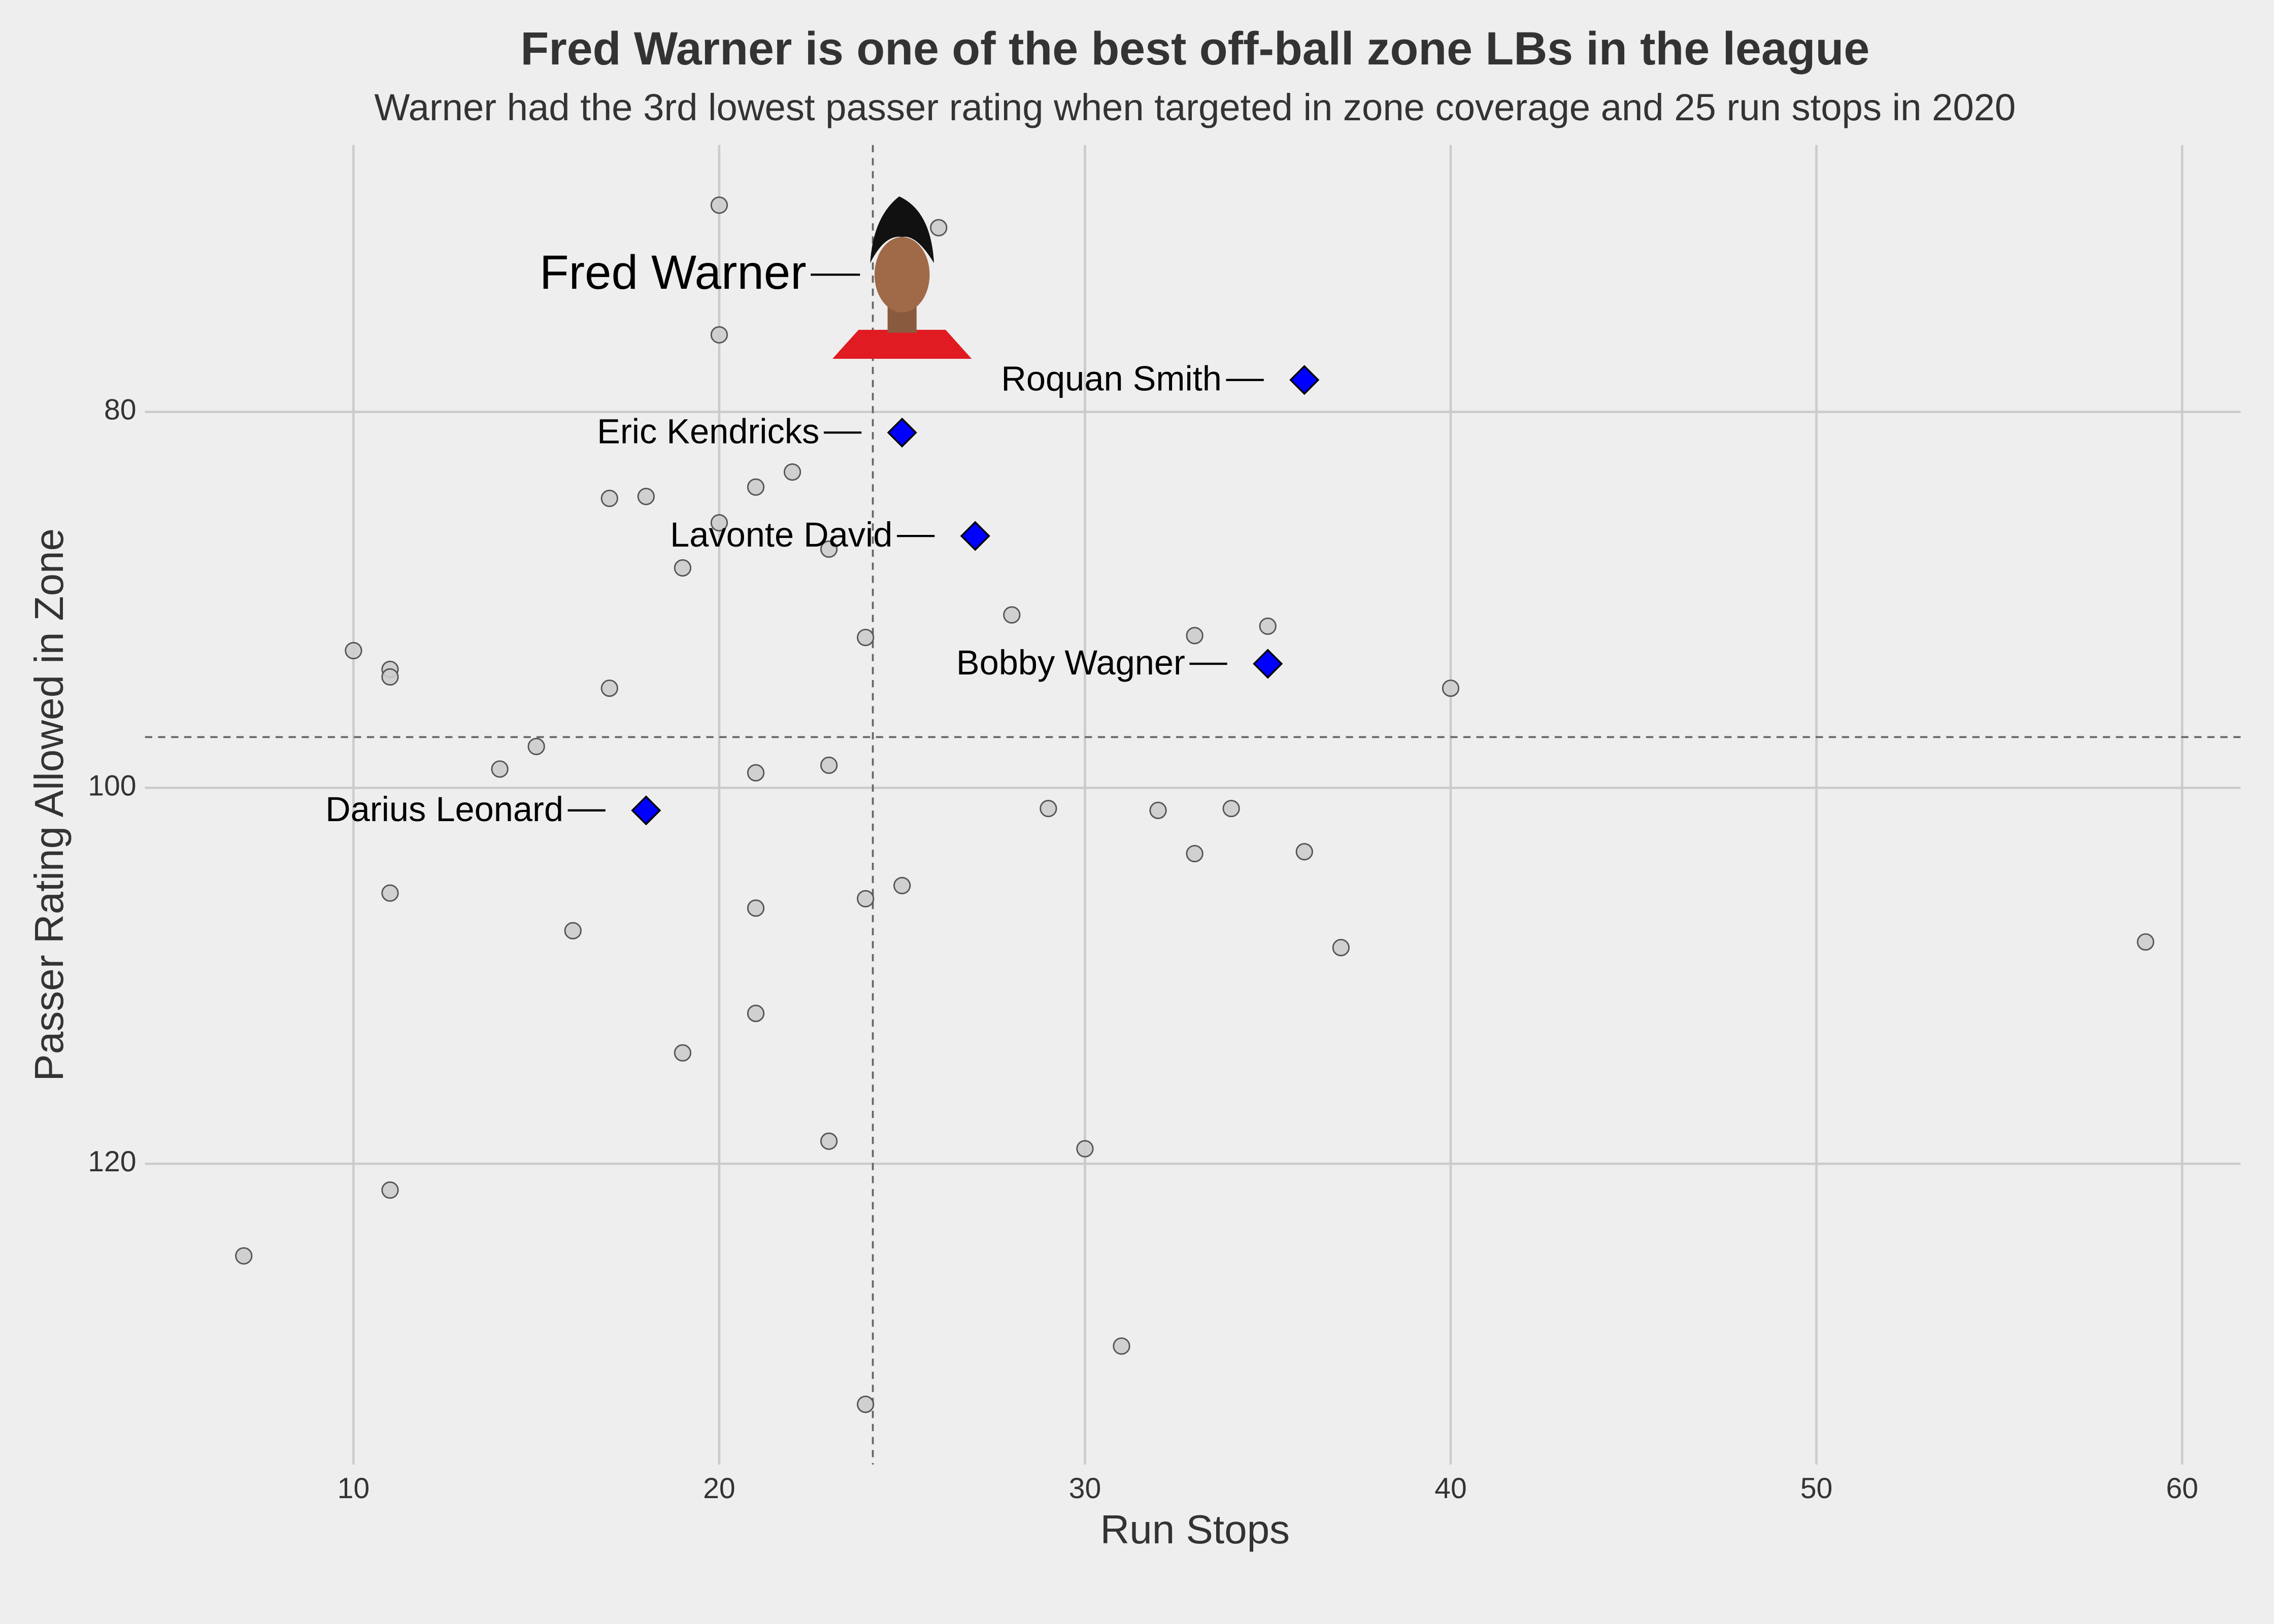  I want to click on point-label: Eric Kendricks, so click(708, 431).